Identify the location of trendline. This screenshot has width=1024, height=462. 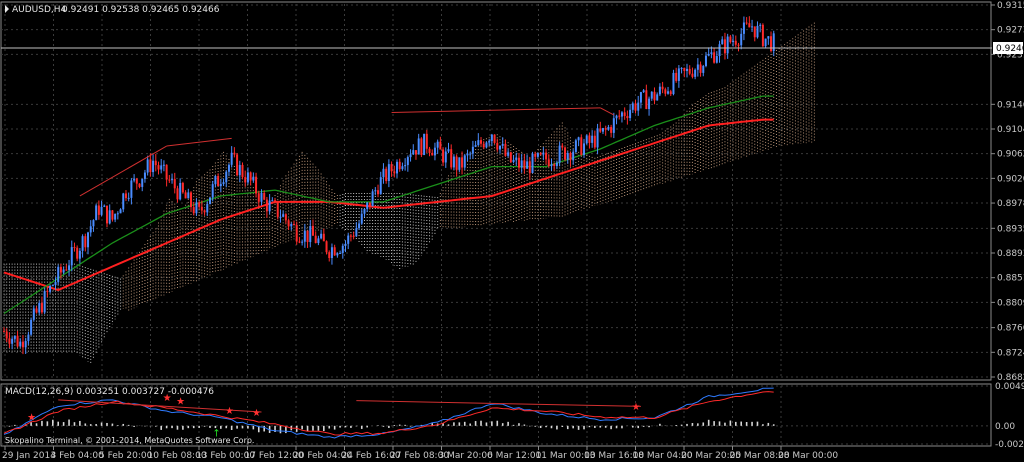
(496, 110).